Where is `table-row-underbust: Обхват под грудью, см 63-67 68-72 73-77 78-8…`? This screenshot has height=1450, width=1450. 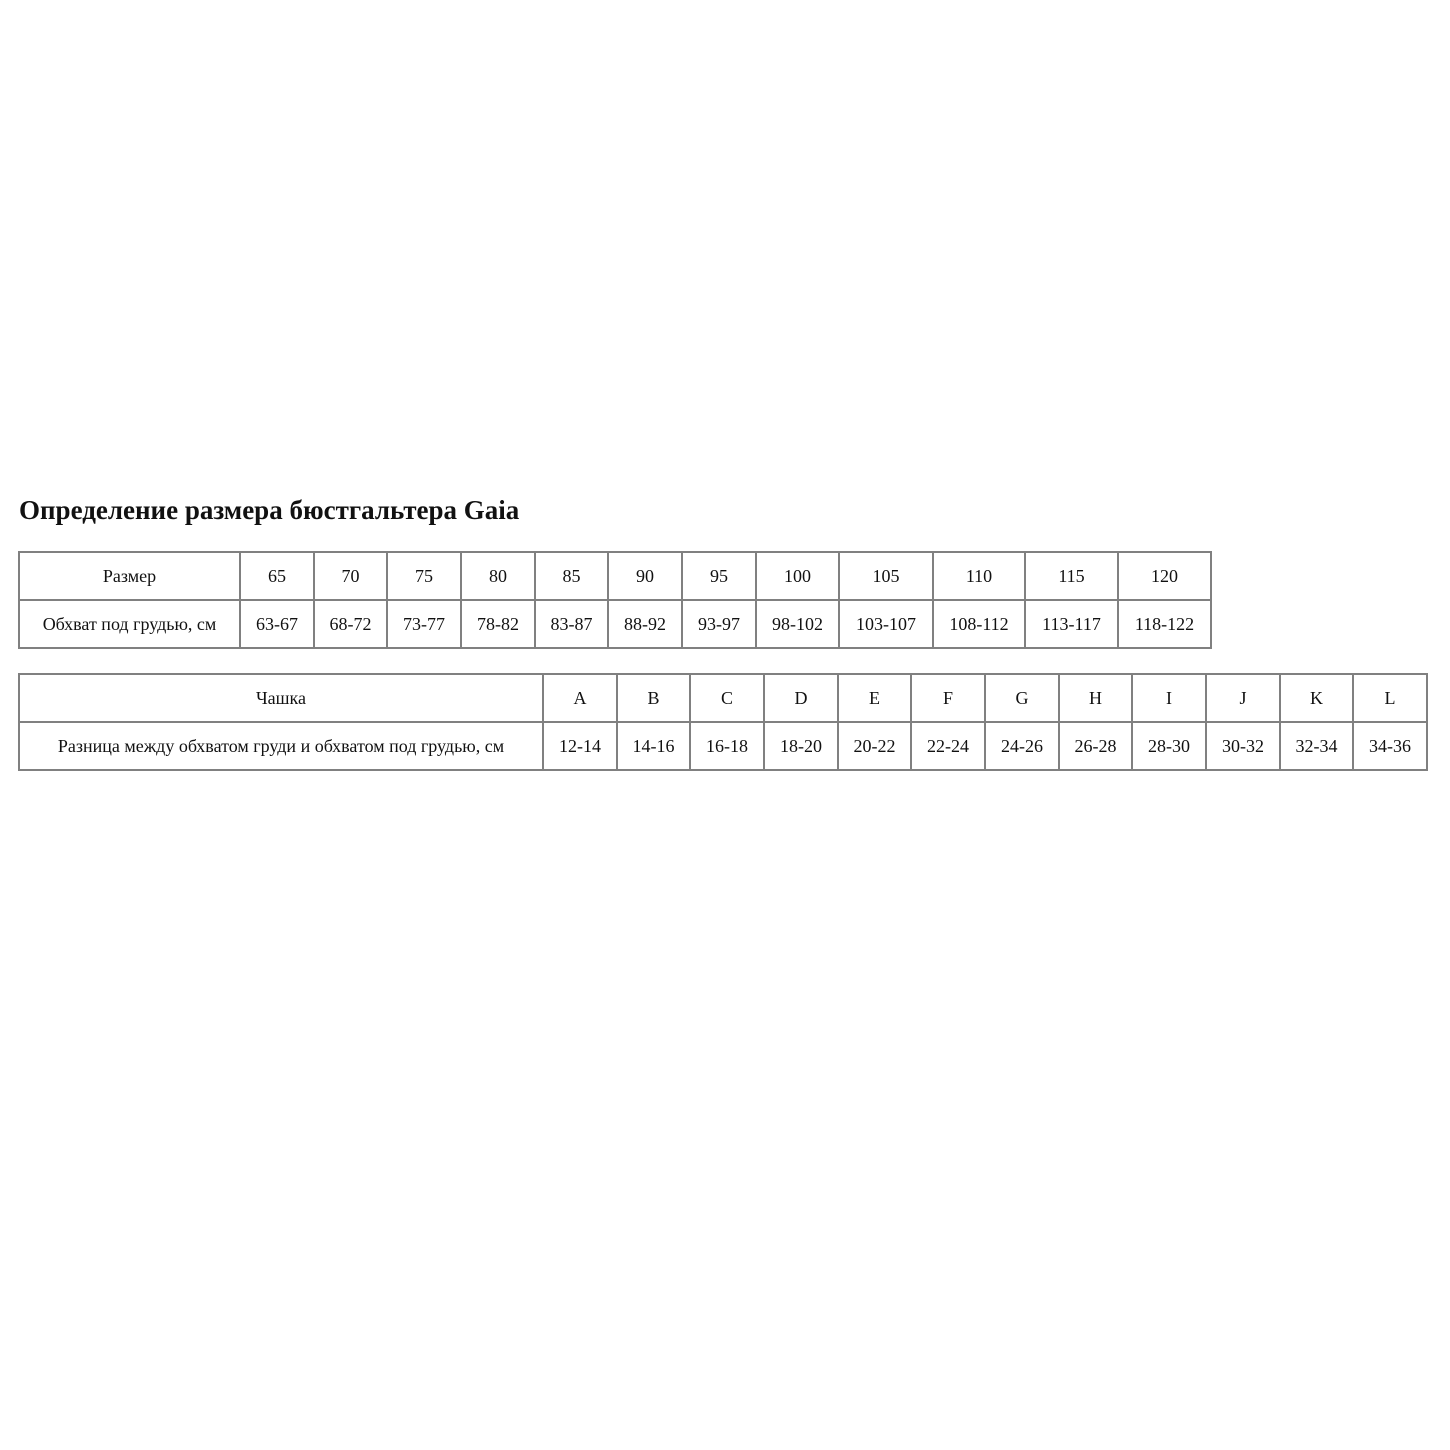 table-row-underbust: Обхват под грудью, см 63-67 68-72 73-77 78-8… is located at coordinates (615, 624).